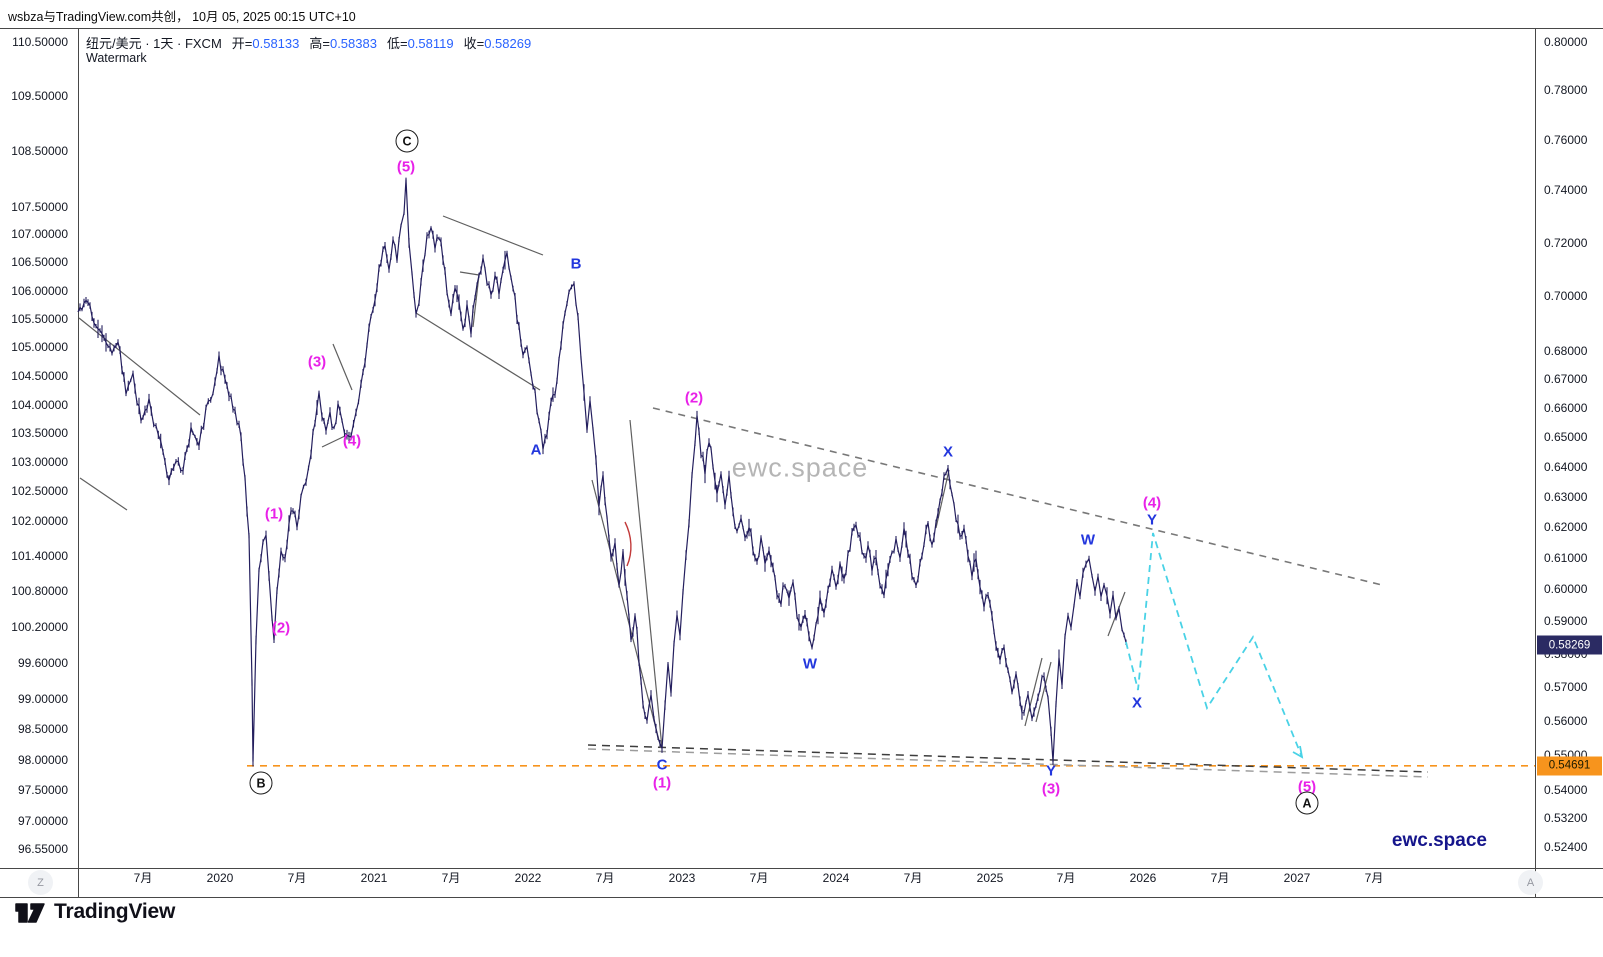 This screenshot has width=1603, height=957. Describe the element at coordinates (1214, 645) in the screenshot. I see `projection-path` at that location.